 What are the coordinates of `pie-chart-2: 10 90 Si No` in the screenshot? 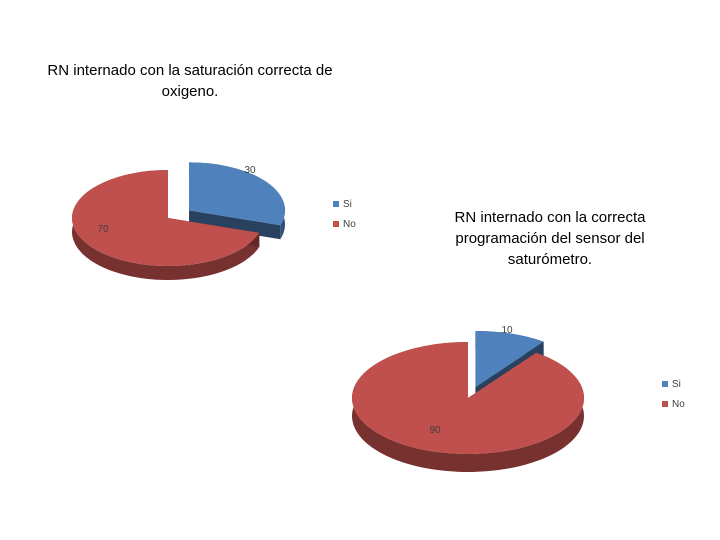 It's located at (518, 398).